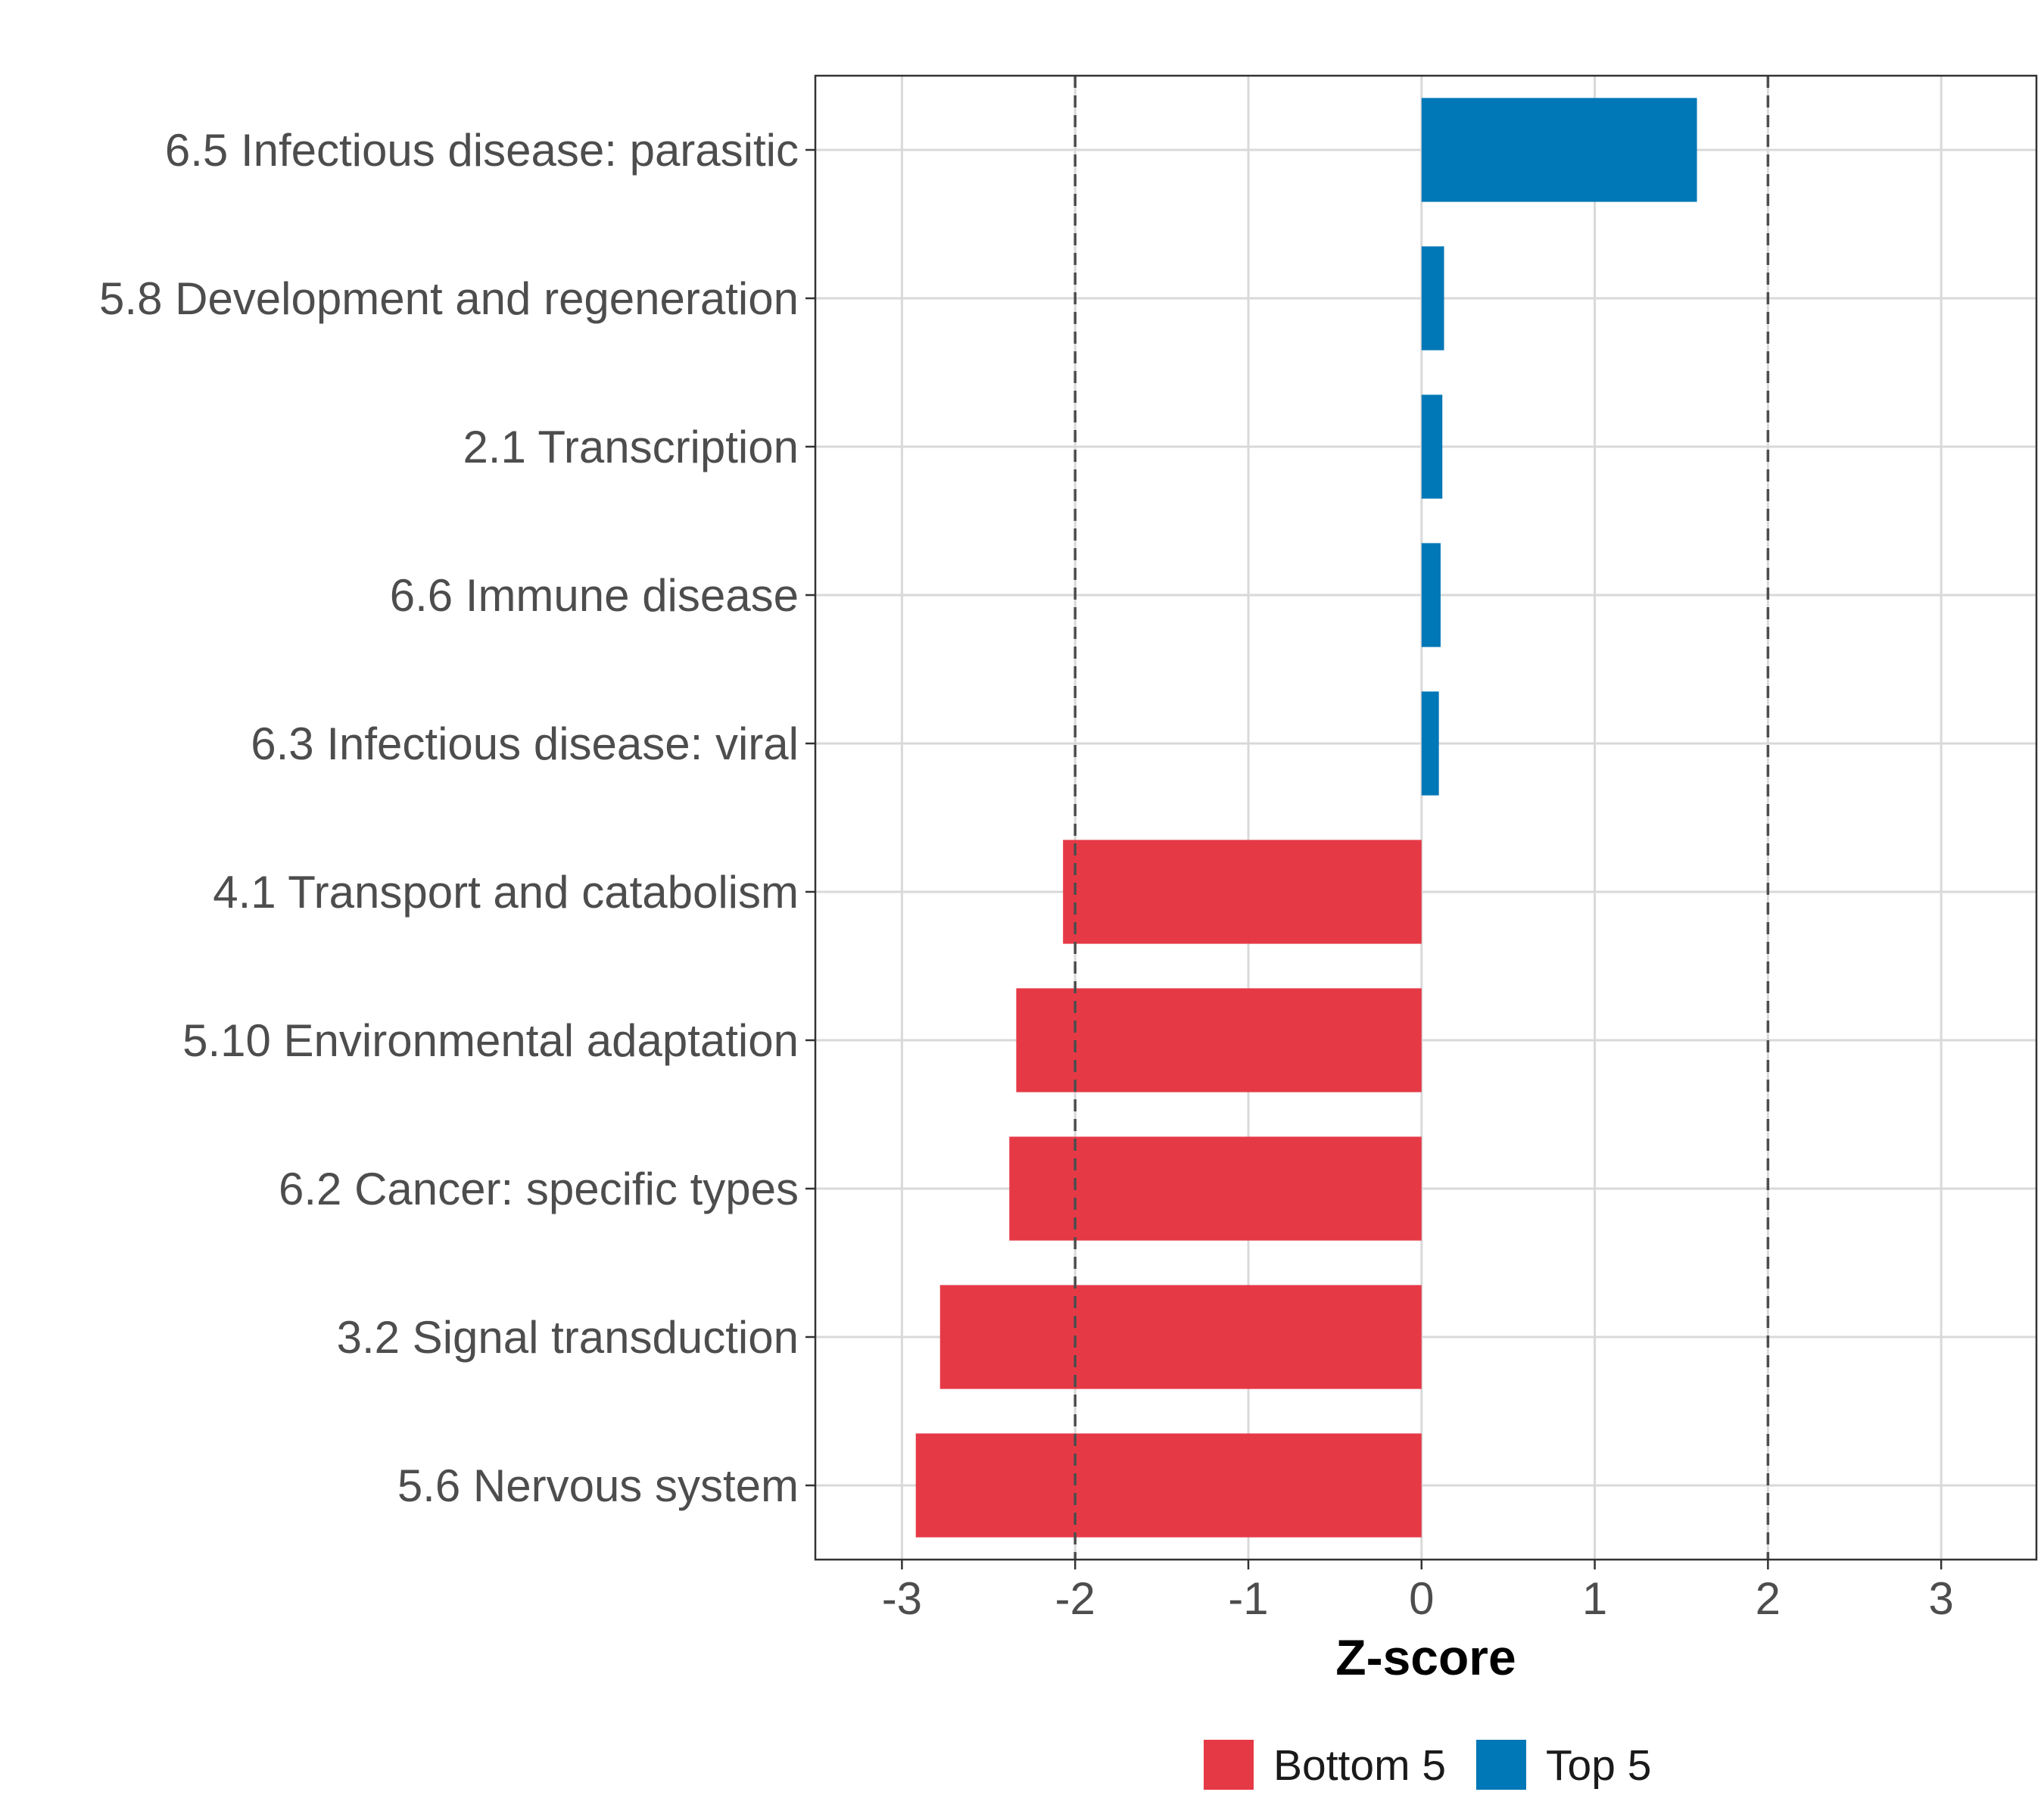 The image size is (2044, 1817). I want to click on y-tick-label: 6.3 Infectious disease: viral, so click(525, 743).